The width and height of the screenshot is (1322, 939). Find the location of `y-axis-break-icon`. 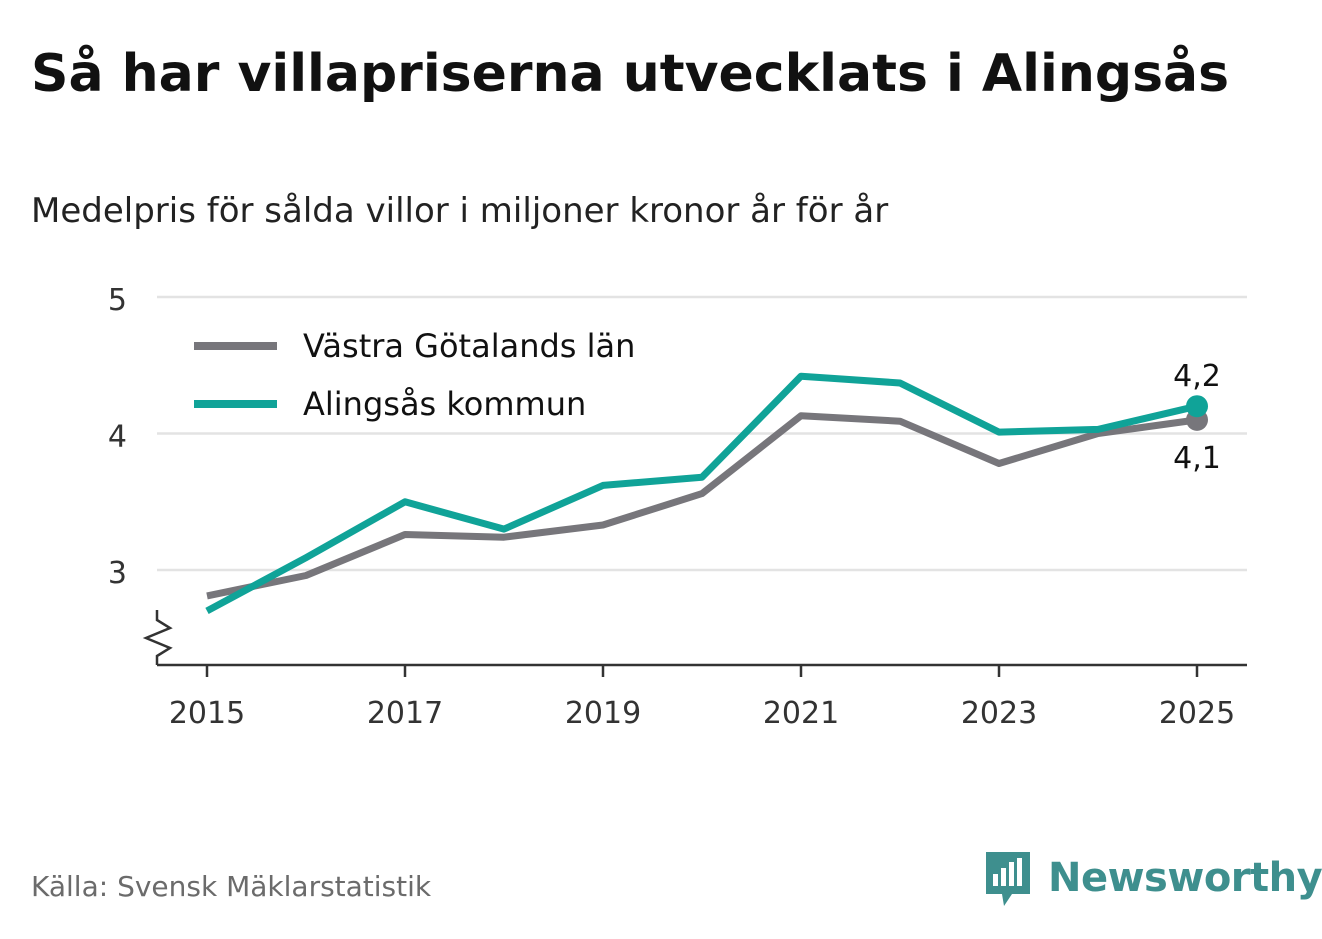

y-axis-break-icon is located at coordinates (157, 637).